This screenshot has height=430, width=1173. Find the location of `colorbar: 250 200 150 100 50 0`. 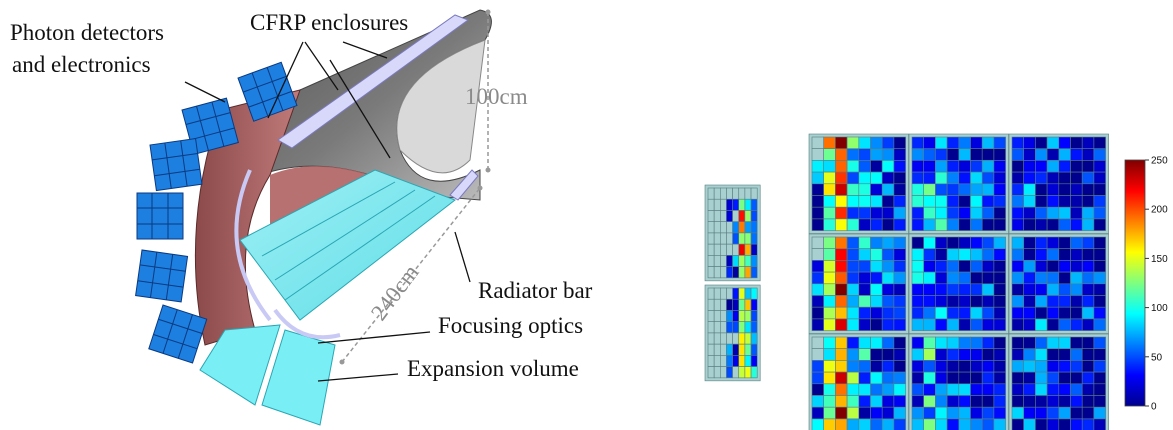

colorbar: 250 200 150 100 50 0 is located at coordinates (1146, 284).